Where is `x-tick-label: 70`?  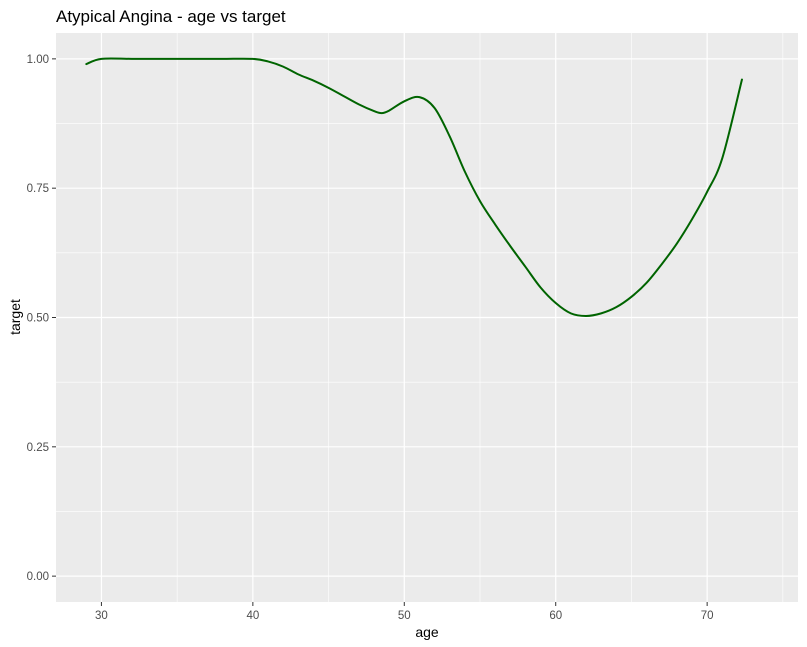 x-tick-label: 70 is located at coordinates (707, 616).